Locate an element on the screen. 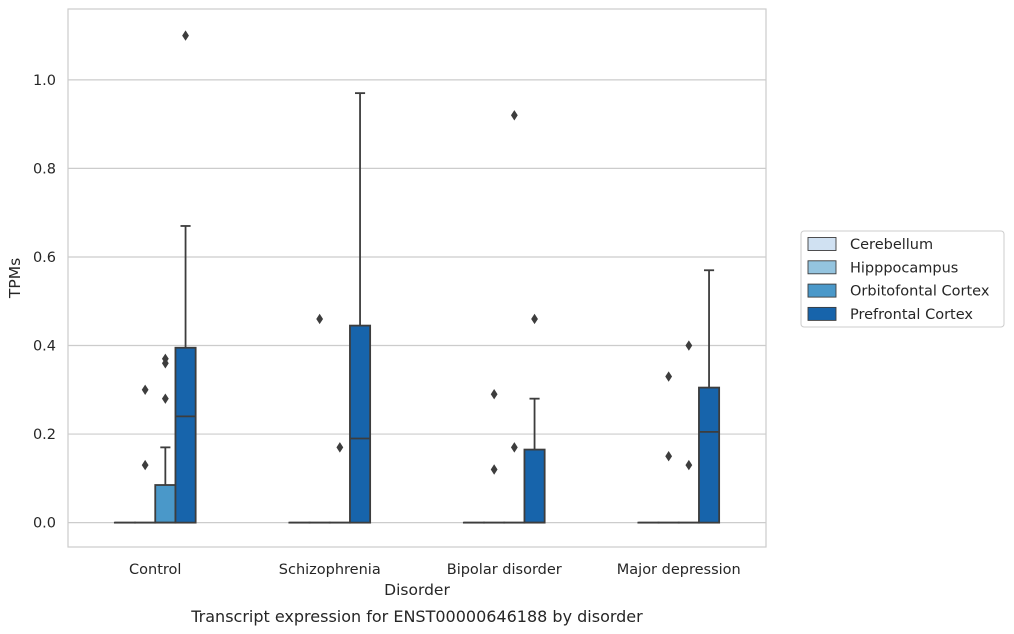  x-tick-label: Bipolar disorder is located at coordinates (504, 570).